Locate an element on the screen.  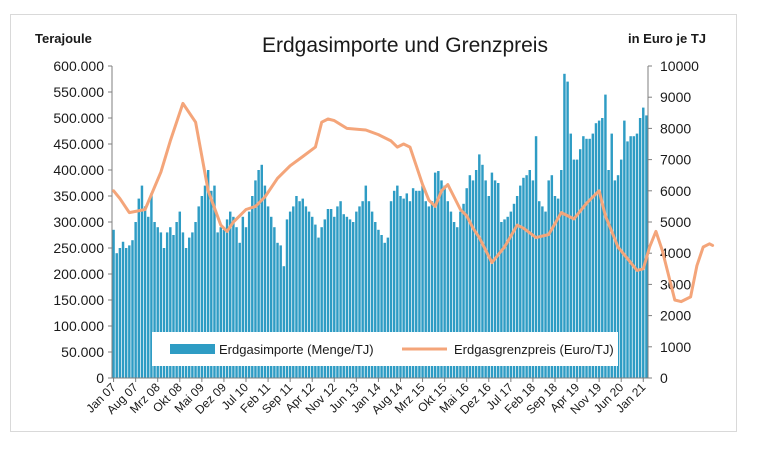
chart-title: Erdgasimporte und Grenzpreis is located at coordinates (405, 45).